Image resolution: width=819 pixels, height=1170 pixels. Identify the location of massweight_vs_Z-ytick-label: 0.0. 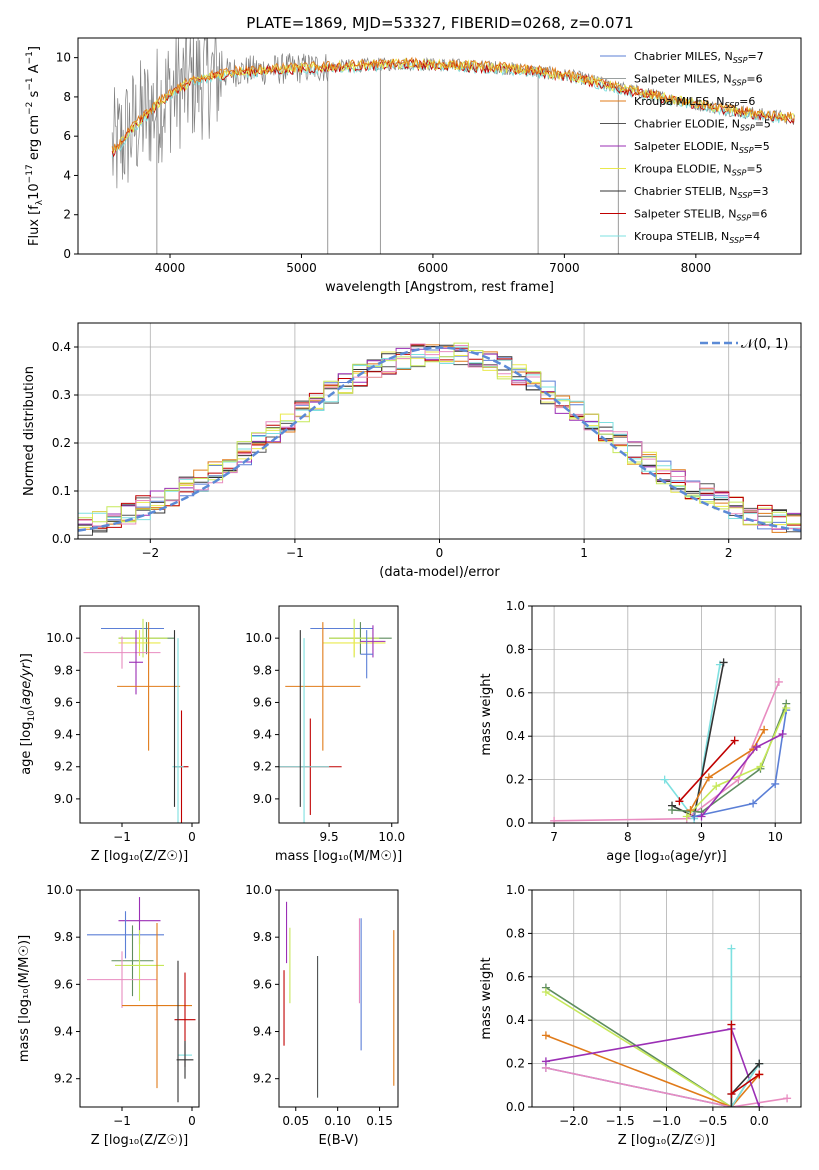
(515, 1107).